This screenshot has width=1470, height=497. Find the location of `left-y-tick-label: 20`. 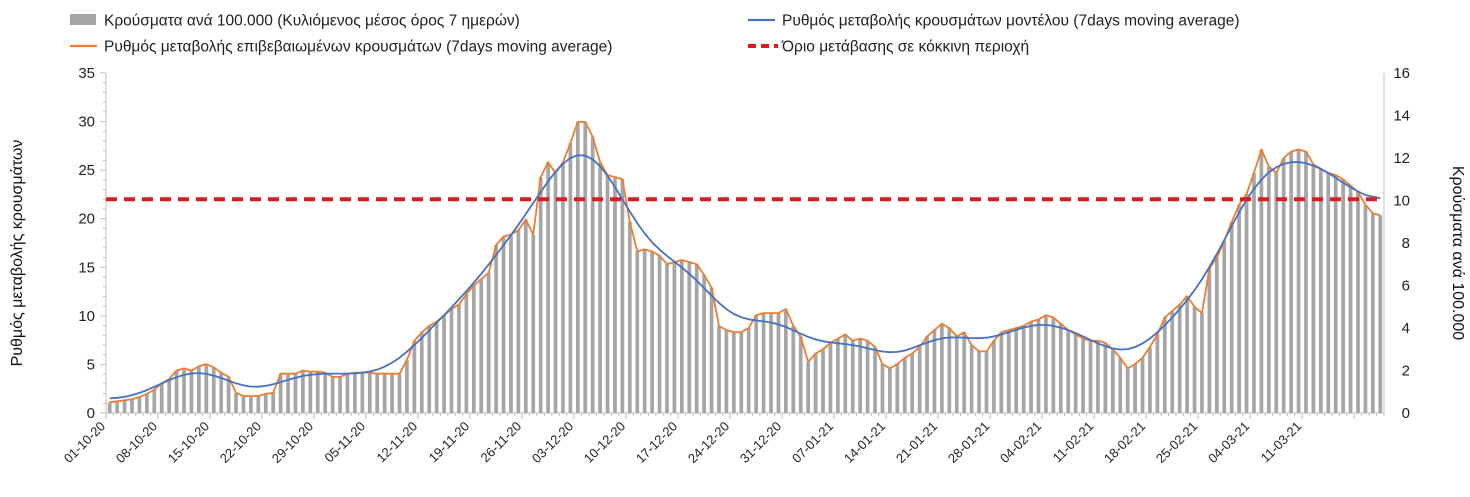

left-y-tick-label: 20 is located at coordinates (86, 219).